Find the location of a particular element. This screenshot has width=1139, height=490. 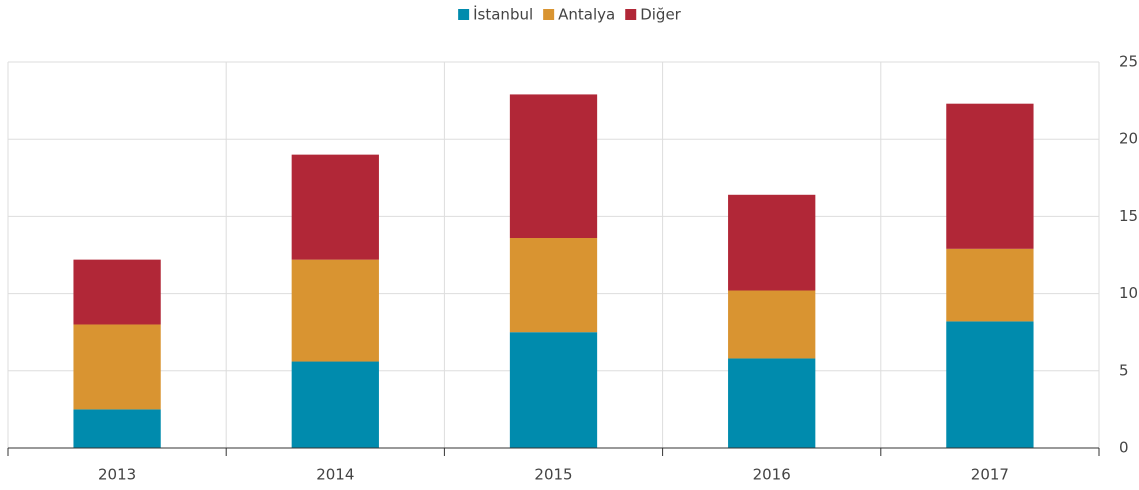

x-tick-label: 2016 is located at coordinates (772, 475).